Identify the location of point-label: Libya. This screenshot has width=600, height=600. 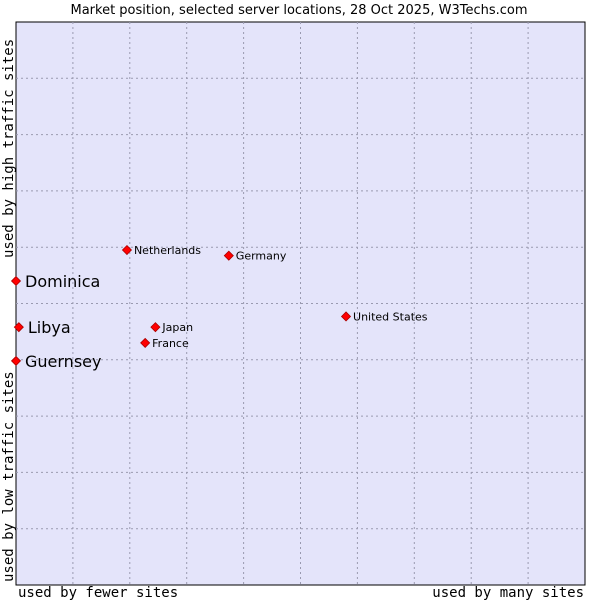
(49, 327).